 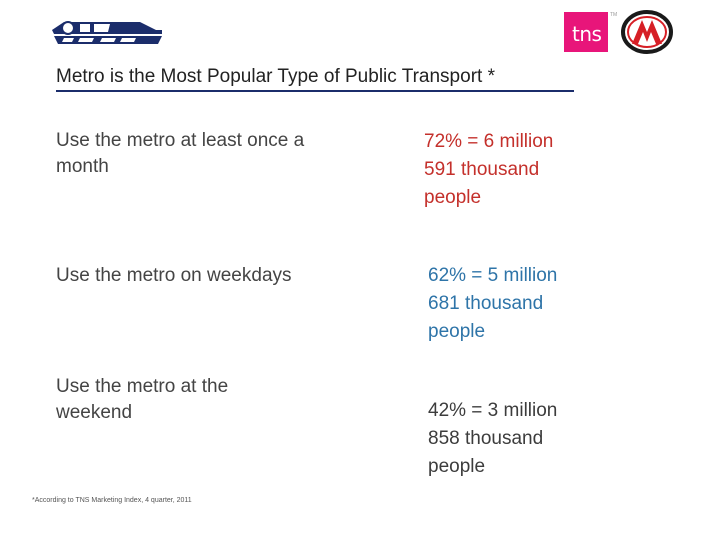 I want to click on trademark-mark: TM, so click(x=614, y=15).